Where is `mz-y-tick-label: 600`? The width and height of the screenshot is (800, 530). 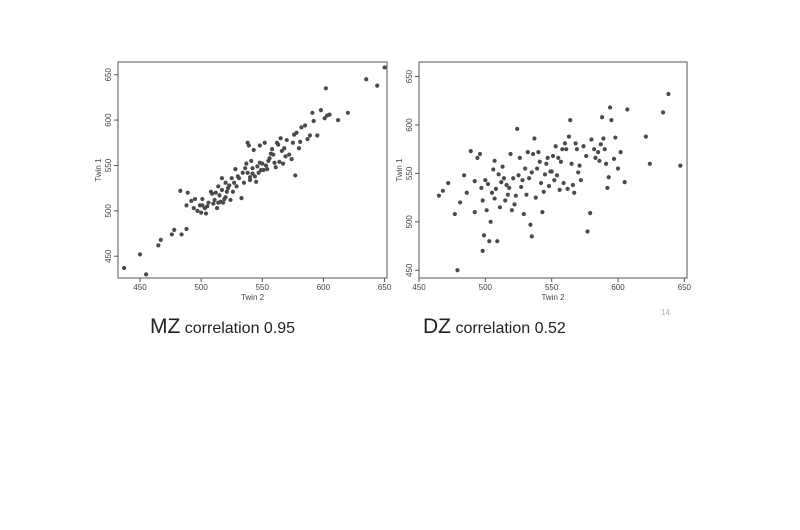 mz-y-tick-label: 600 is located at coordinates (108, 120).